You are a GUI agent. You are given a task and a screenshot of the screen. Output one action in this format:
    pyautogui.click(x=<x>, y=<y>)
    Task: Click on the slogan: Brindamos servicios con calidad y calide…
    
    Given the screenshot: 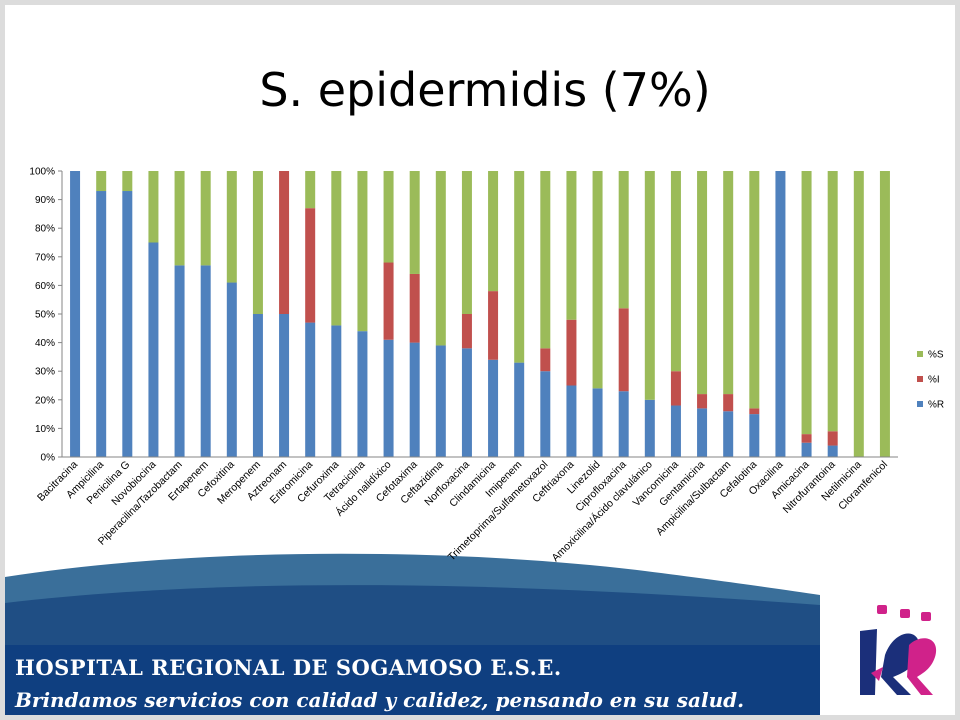 What is the action you would take?
    pyautogui.click(x=380, y=700)
    